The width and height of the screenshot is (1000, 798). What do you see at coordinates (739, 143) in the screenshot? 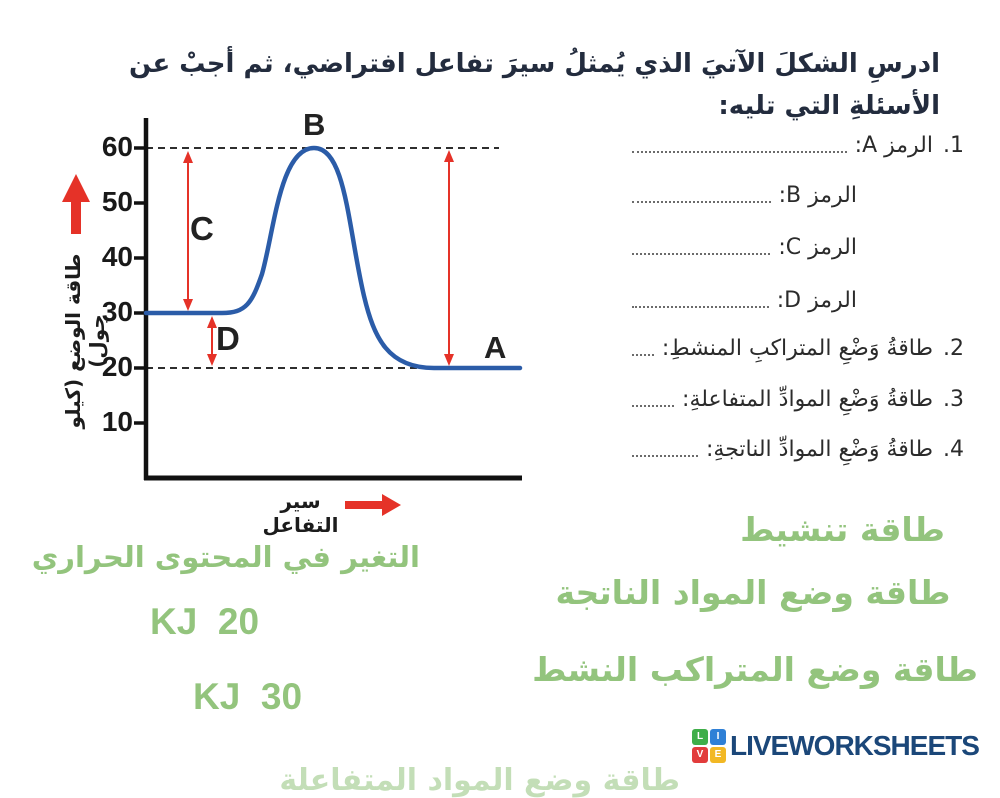
I see `answer-blank-symbol-a` at bounding box center [739, 143].